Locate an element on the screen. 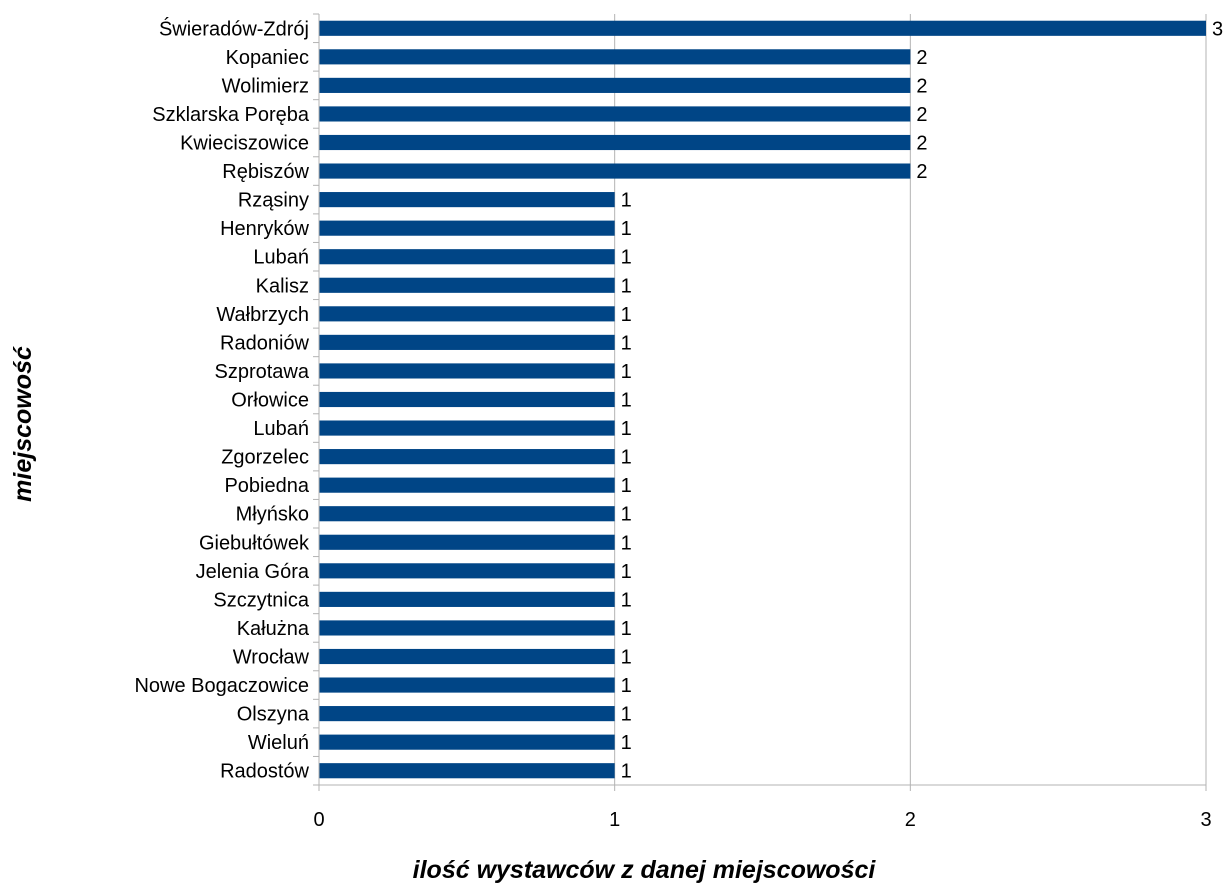 The width and height of the screenshot is (1232, 896). data-label-19: 1 is located at coordinates (626, 572).